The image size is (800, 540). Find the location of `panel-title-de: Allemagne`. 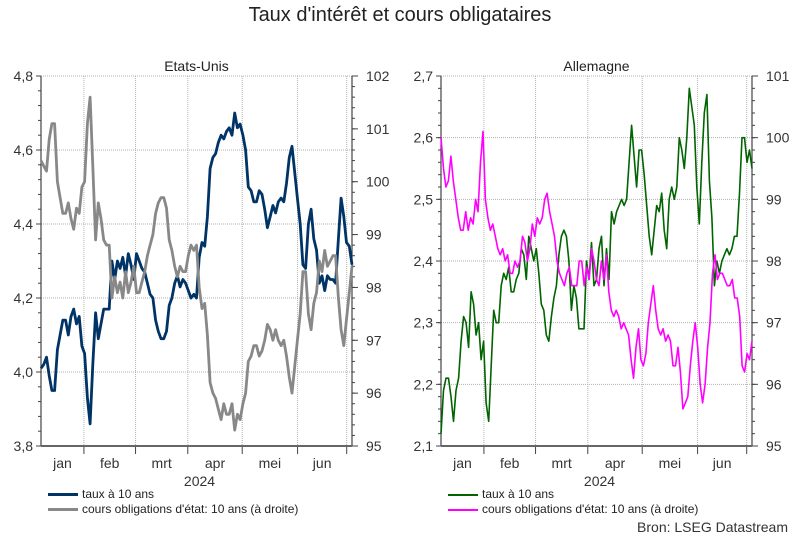

panel-title-de: Allemagne is located at coordinates (596, 66).